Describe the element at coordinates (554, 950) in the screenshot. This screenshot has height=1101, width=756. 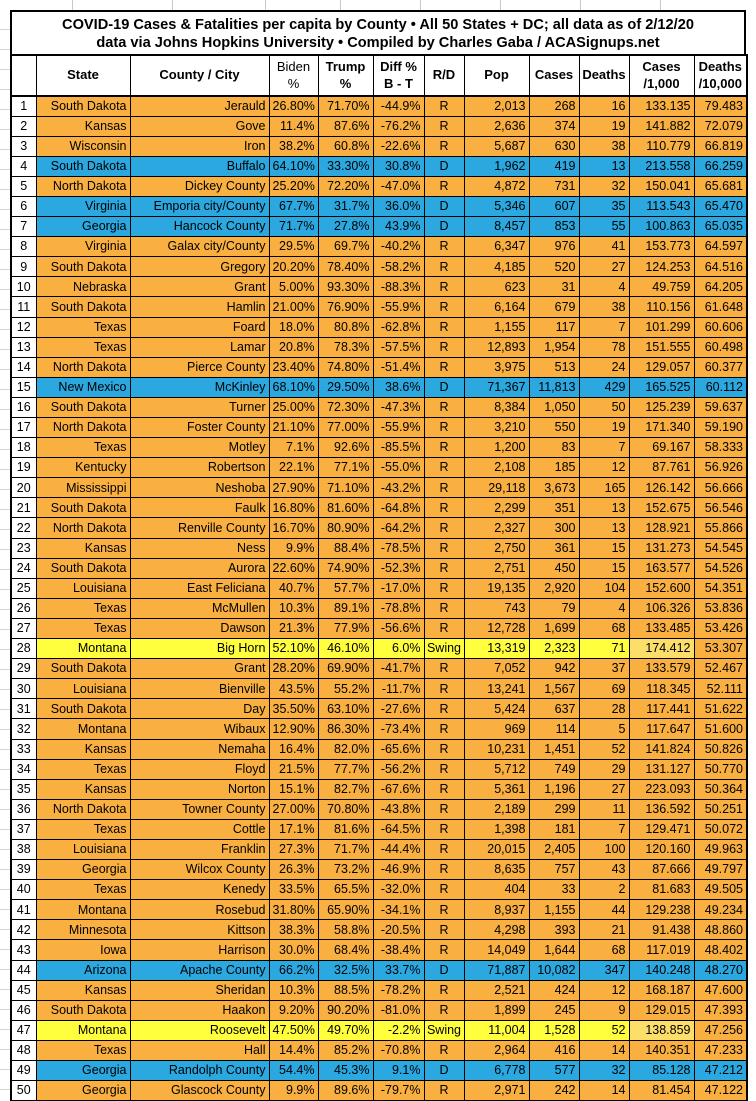
I see `cases-cell: 1,644` at that location.